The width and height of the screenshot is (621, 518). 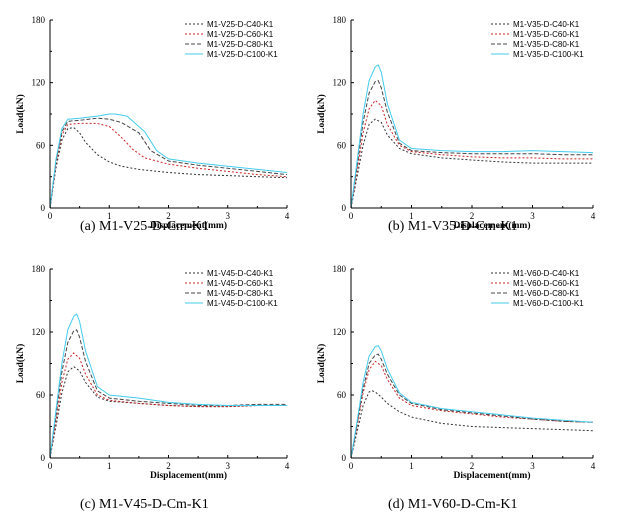 I want to click on legend-label: M1-V25-D-C40-K1, so click(x=240, y=24).